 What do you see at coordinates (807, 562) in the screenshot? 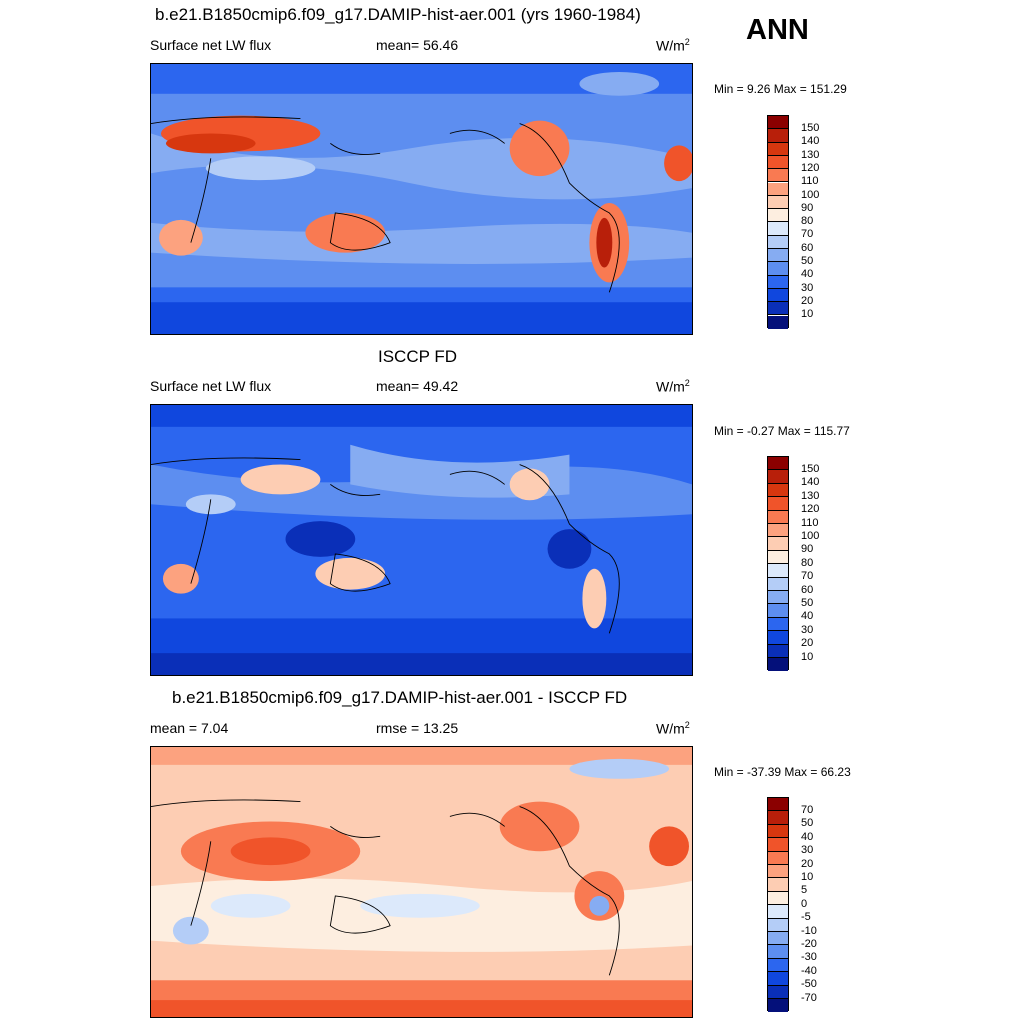
I see `panel-2-tick: 80` at bounding box center [807, 562].